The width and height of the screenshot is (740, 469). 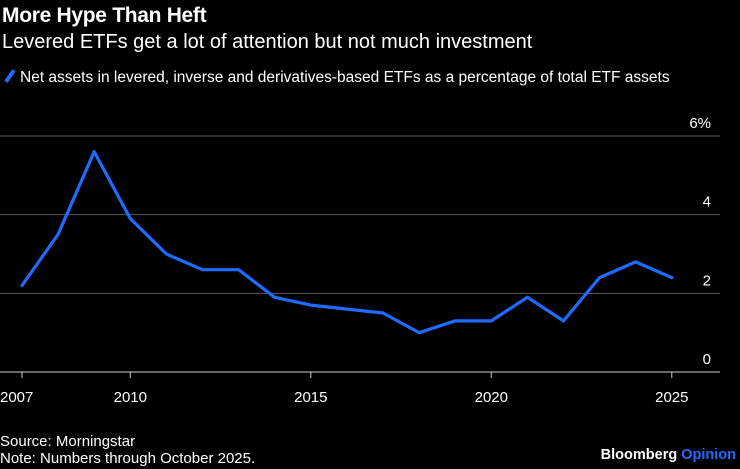 What do you see at coordinates (16, 397) in the screenshot?
I see `x-tick-label: 2007` at bounding box center [16, 397].